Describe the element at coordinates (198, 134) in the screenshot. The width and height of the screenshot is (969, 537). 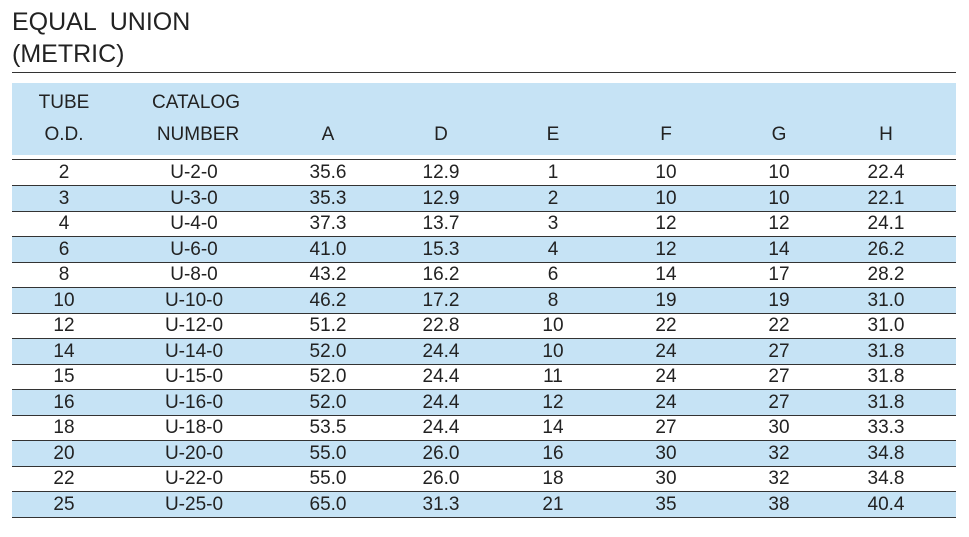
I see `header-cell: NUMBER` at that location.